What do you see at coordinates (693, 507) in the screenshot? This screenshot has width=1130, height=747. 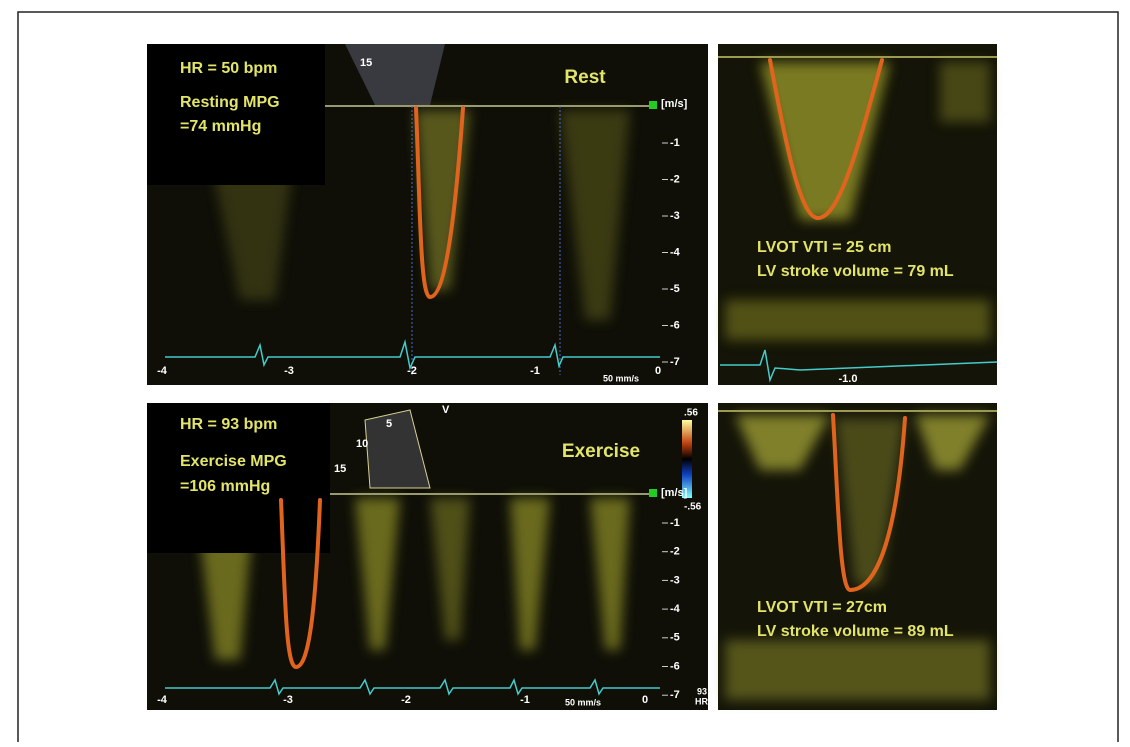 I see `color-min: -.56` at bounding box center [693, 507].